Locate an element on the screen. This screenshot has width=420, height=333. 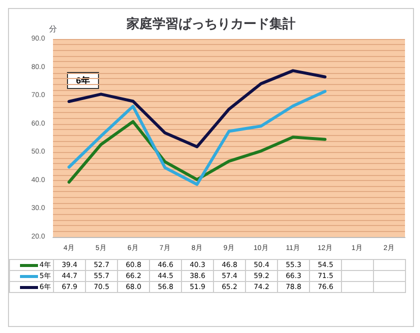
y-axis-title: 分 is located at coordinates (53, 29).